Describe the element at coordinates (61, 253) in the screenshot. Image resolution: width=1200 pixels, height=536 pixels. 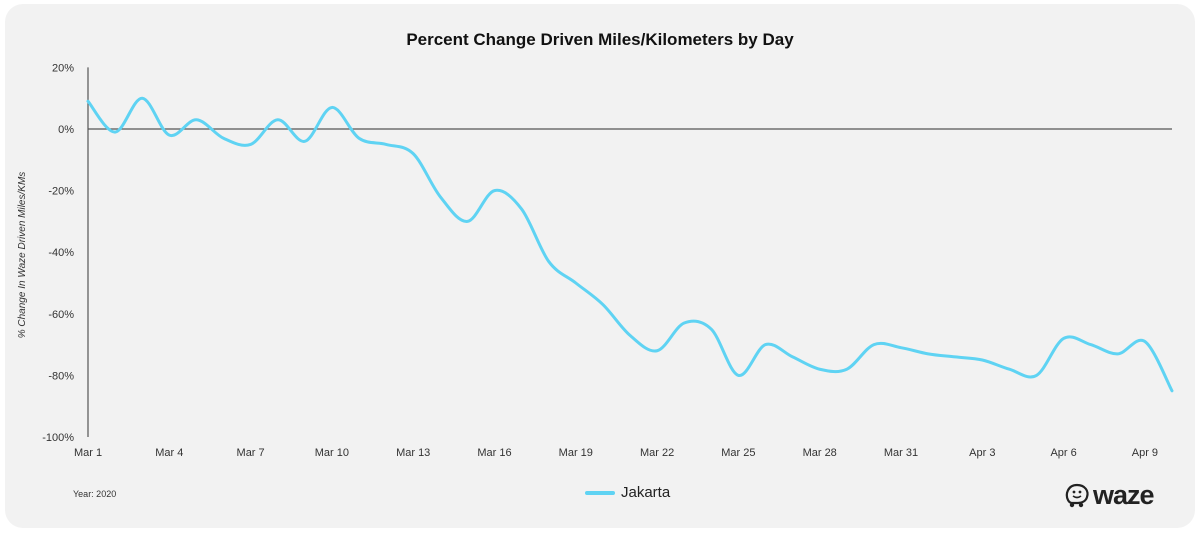
I see `y-tick-label: -40%` at that location.